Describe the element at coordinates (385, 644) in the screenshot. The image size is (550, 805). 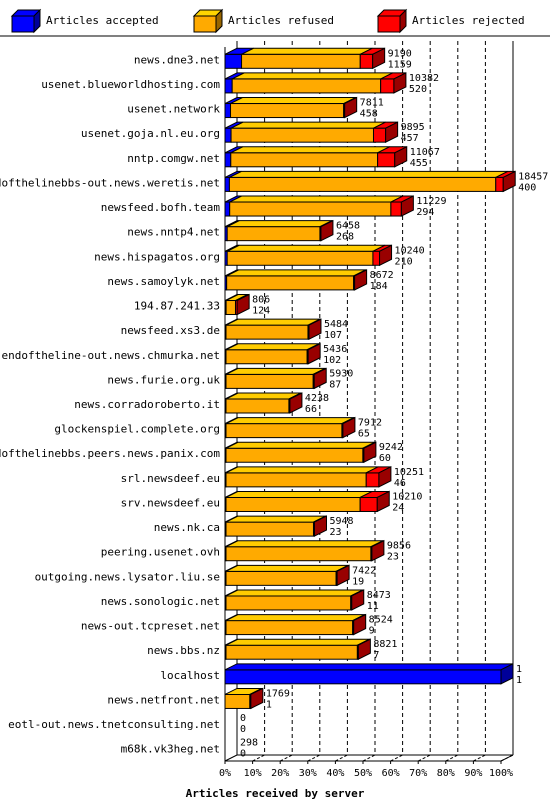
I see `value-label-top: 8821` at that location.